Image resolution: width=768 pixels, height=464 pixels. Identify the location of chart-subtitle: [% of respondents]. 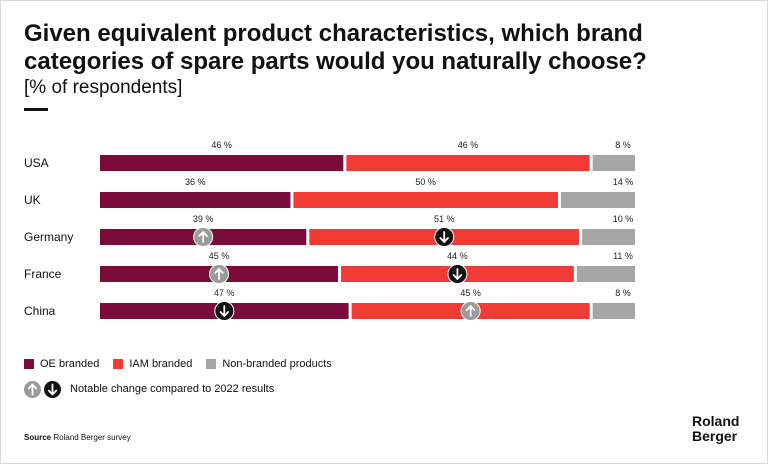
(103, 87).